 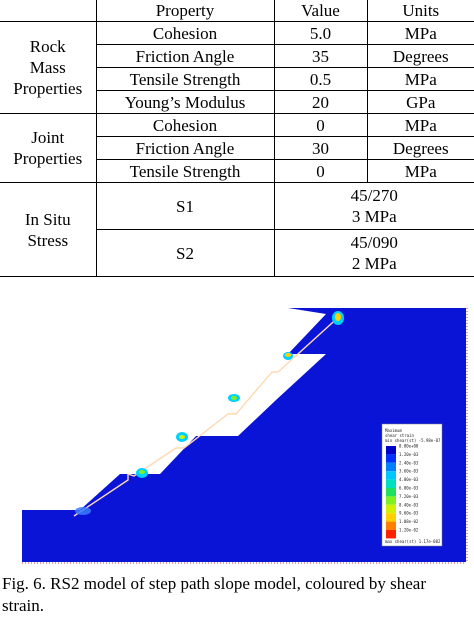 I want to click on legend-subtitle: shear strain, so click(x=399, y=435).